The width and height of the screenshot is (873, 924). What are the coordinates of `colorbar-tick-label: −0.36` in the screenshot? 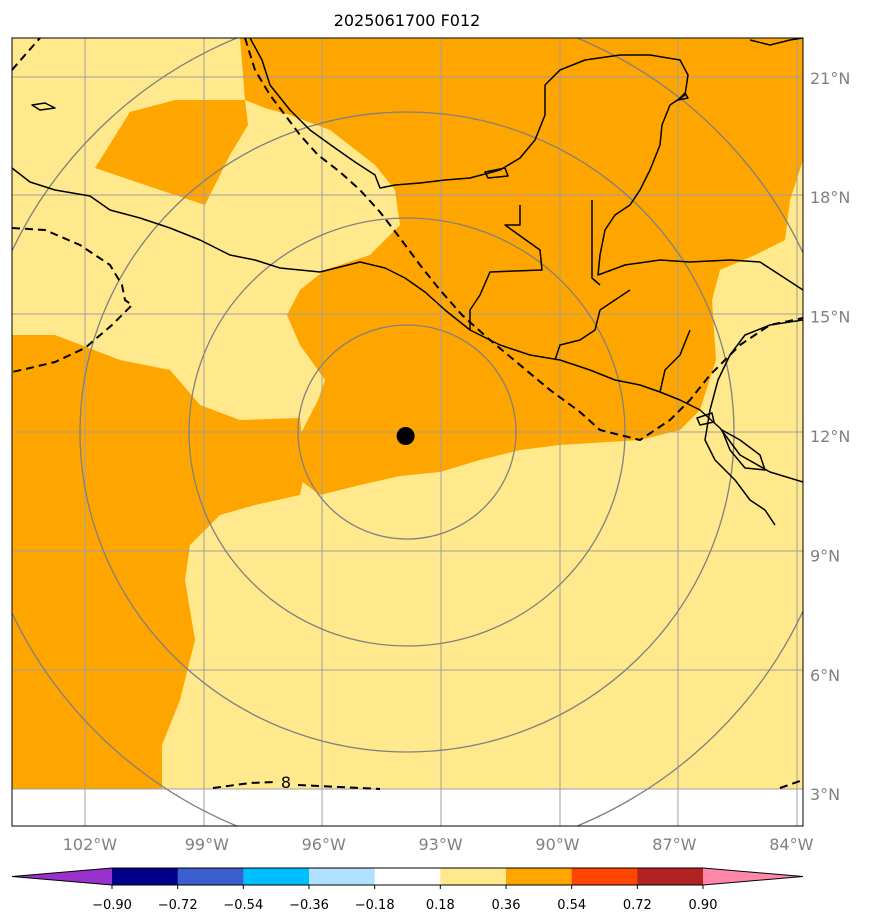 It's located at (309, 905).